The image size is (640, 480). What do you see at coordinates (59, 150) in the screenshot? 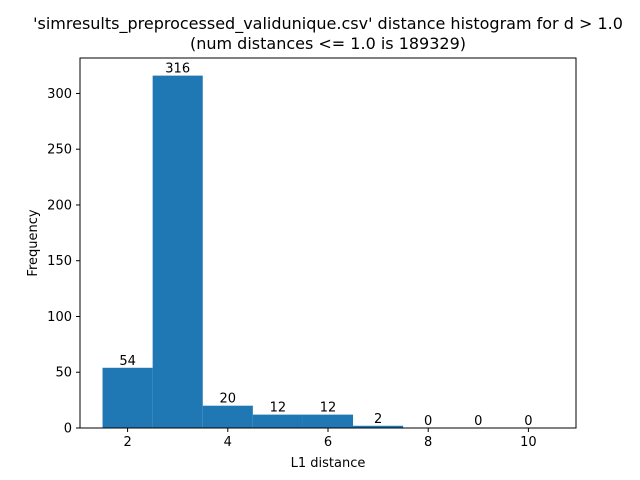
I see `y-tick-label: 250` at bounding box center [59, 150].